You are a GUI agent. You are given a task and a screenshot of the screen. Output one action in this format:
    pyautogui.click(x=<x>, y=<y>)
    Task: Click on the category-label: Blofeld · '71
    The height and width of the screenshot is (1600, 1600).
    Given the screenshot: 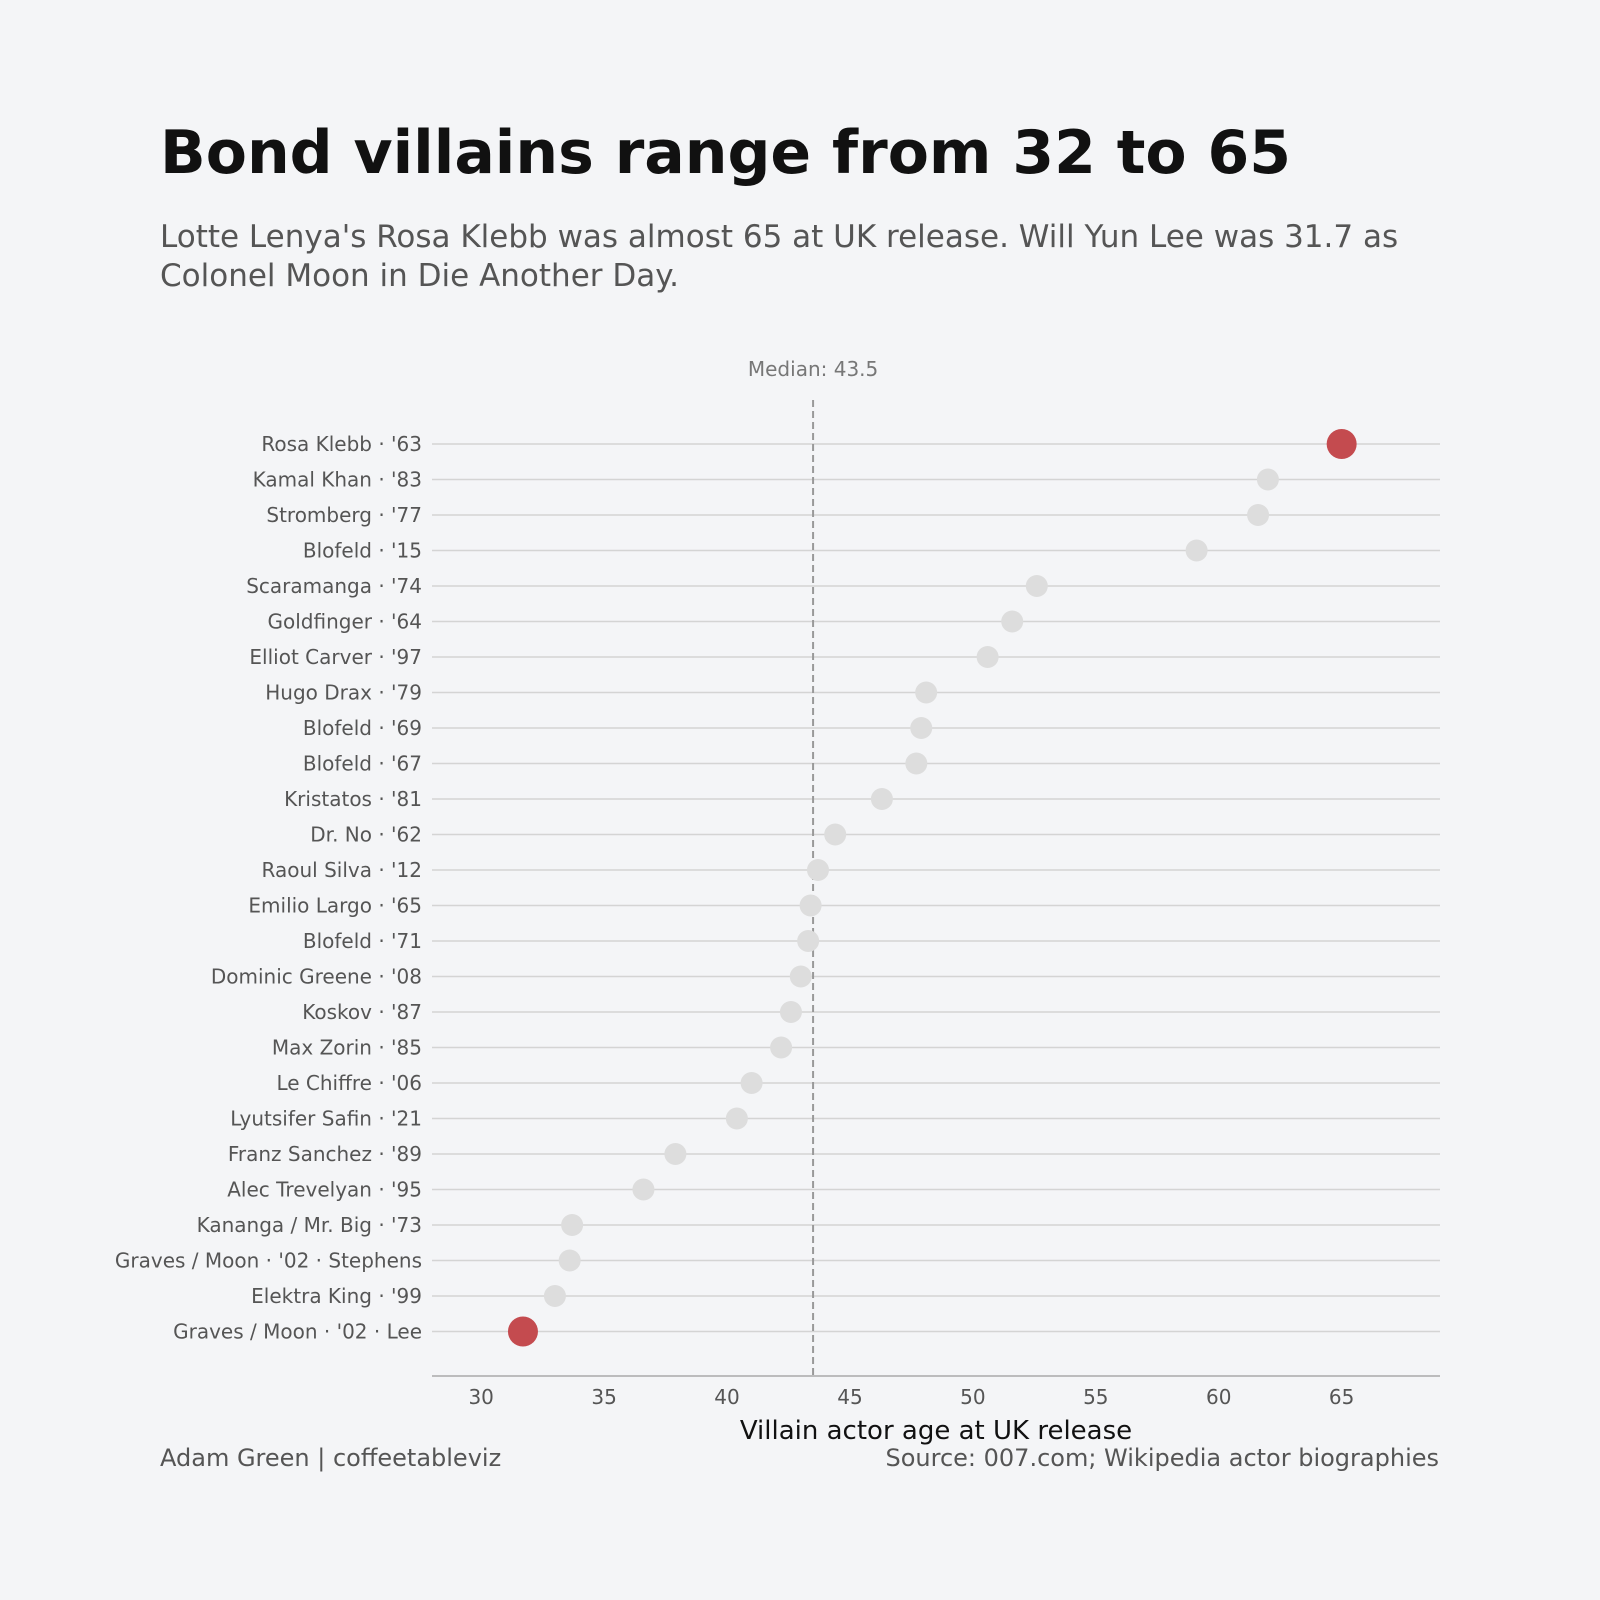 What is the action you would take?
    pyautogui.click(x=362, y=941)
    